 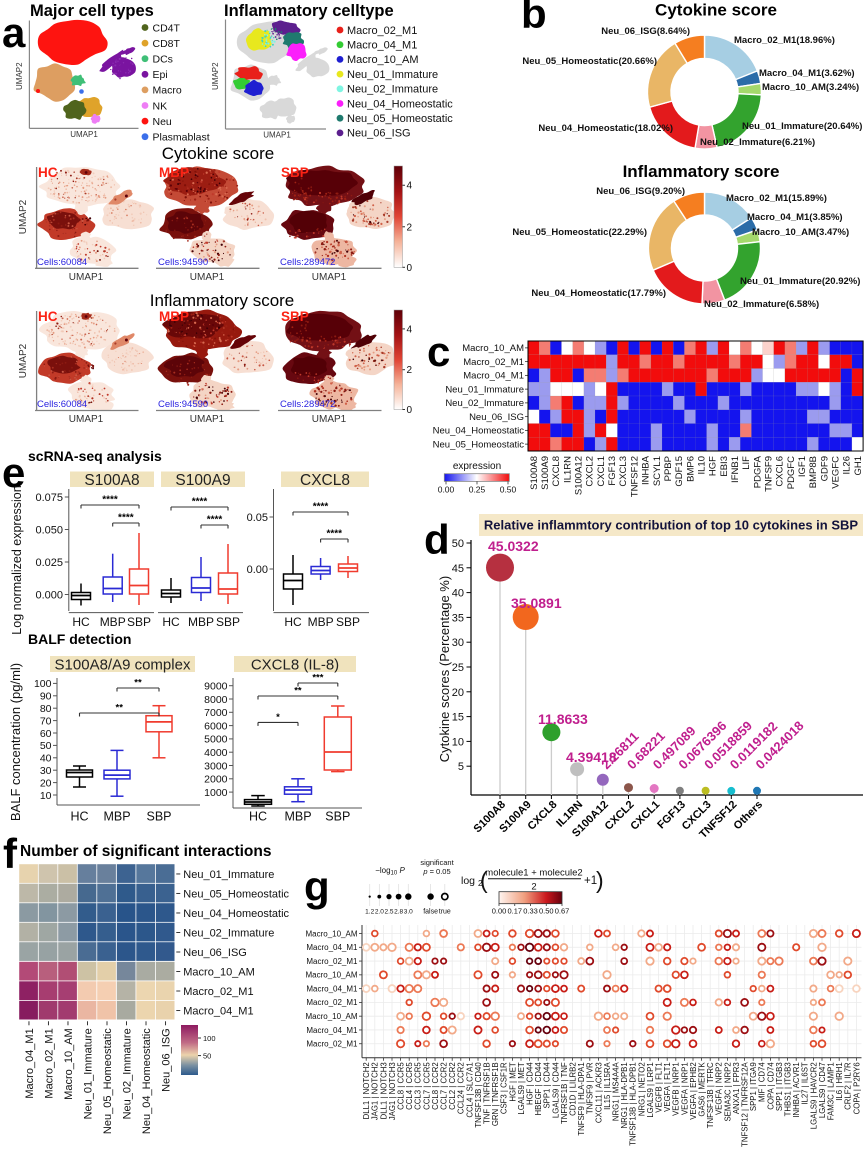 I want to click on svg-text: VEGFA | NRP2, so click(x=719, y=1088).